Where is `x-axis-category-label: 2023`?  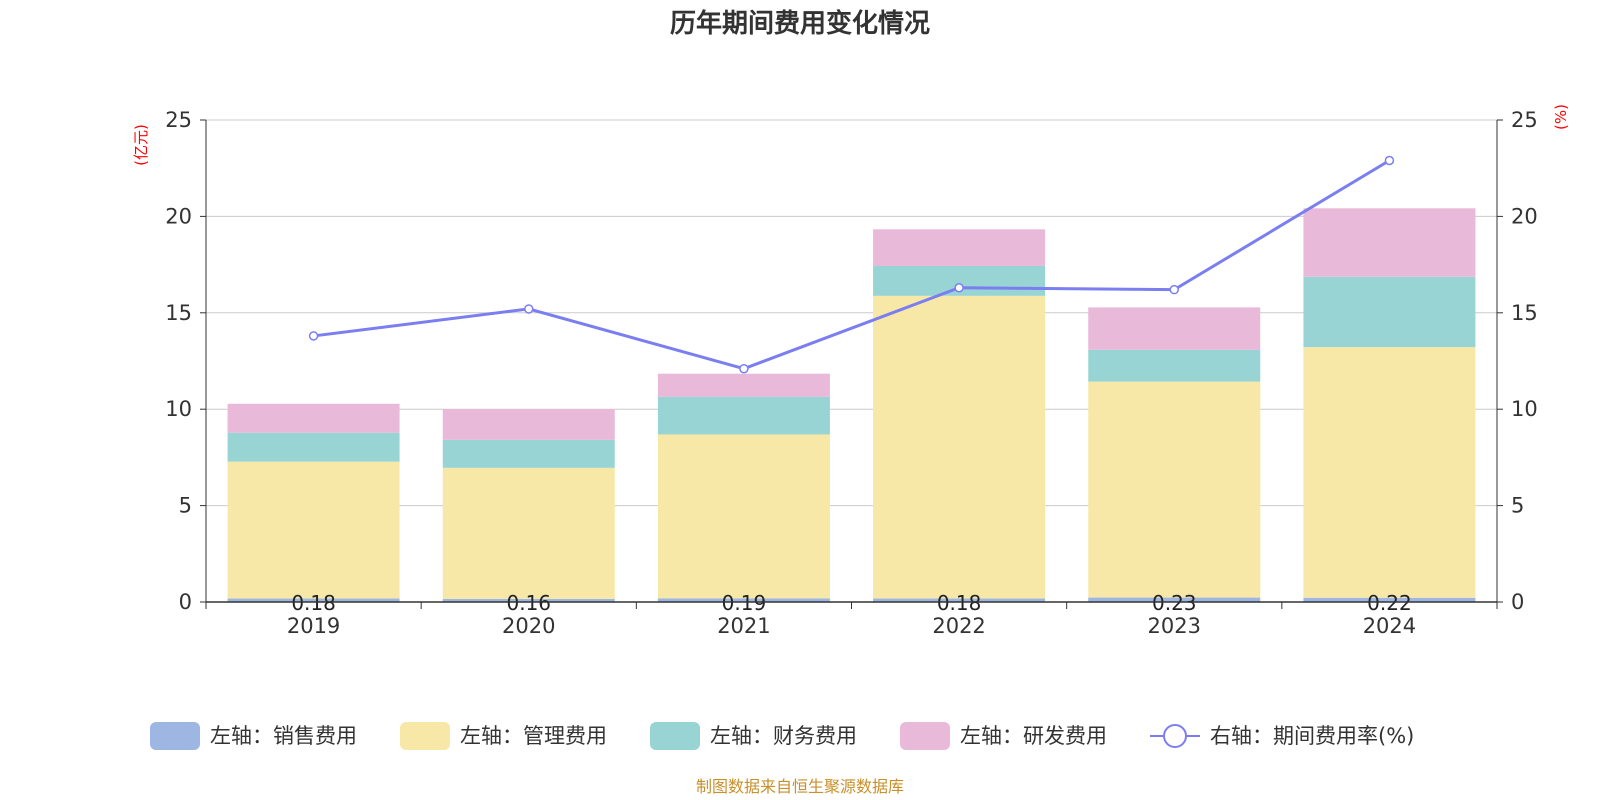
x-axis-category-label: 2023 is located at coordinates (1174, 626).